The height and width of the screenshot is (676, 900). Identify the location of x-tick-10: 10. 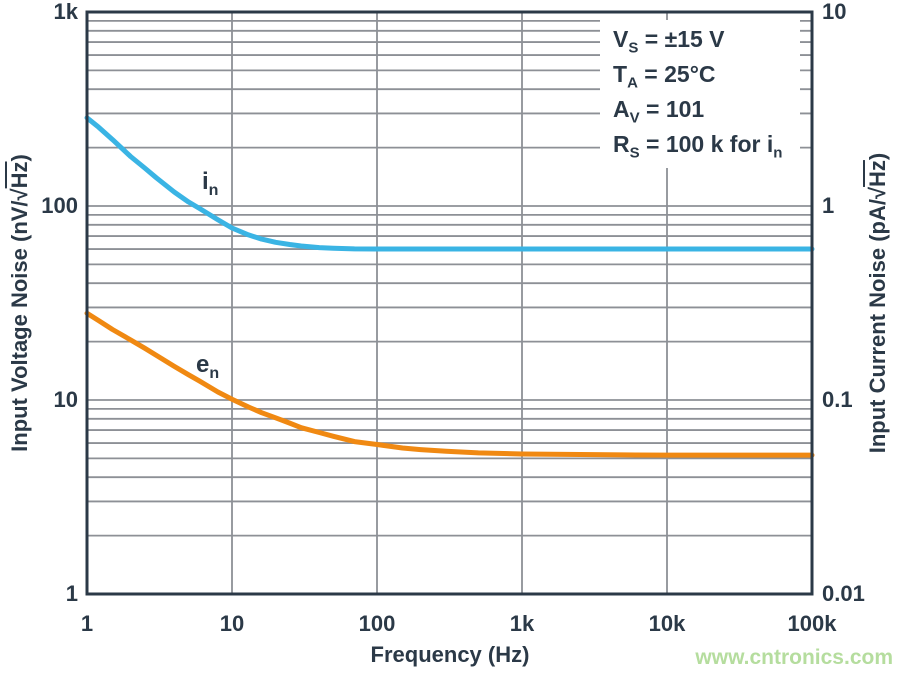
(232, 623).